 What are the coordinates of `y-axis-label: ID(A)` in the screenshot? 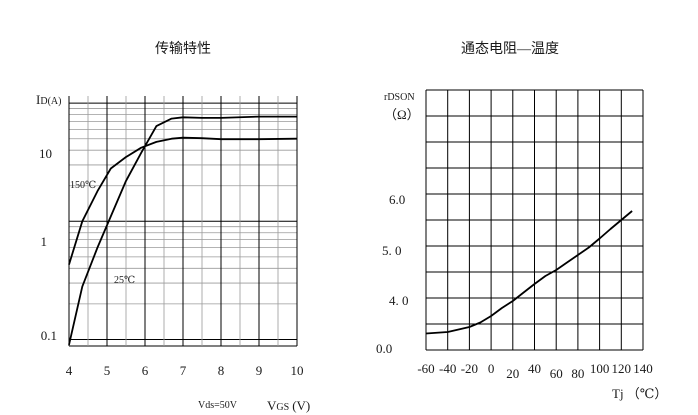 It's located at (48, 99).